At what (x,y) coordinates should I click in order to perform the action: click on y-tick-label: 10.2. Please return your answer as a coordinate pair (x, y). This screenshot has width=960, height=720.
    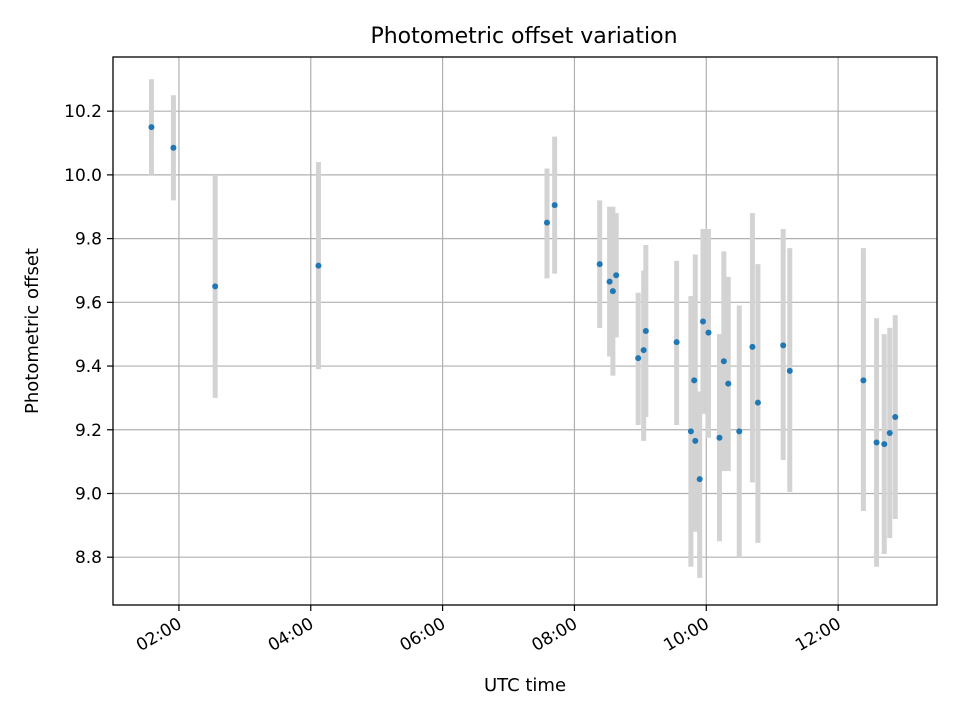
    Looking at the image, I should click on (83, 112).